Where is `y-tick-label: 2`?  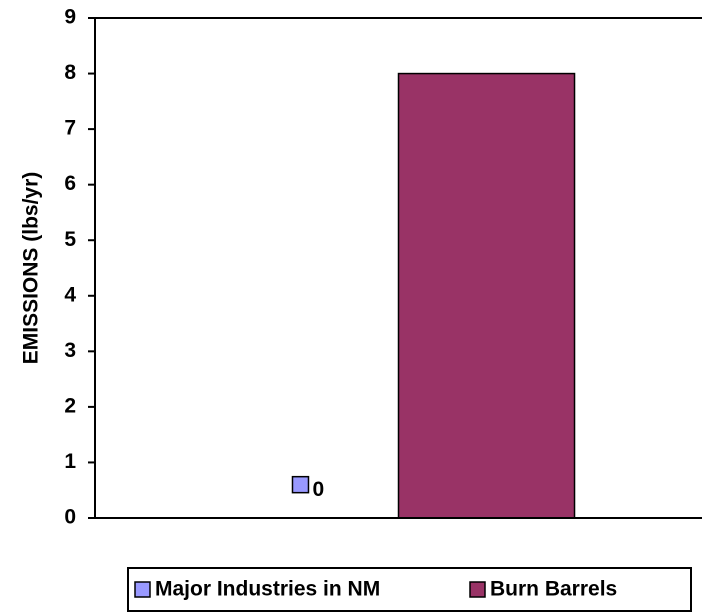
y-tick-label: 2 is located at coordinates (70, 405).